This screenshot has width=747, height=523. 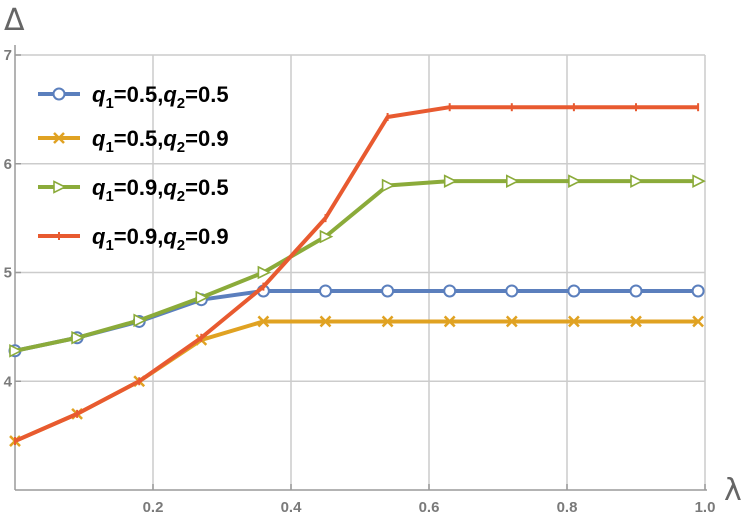 I want to click on y-tick-label: 5, so click(x=8, y=273).